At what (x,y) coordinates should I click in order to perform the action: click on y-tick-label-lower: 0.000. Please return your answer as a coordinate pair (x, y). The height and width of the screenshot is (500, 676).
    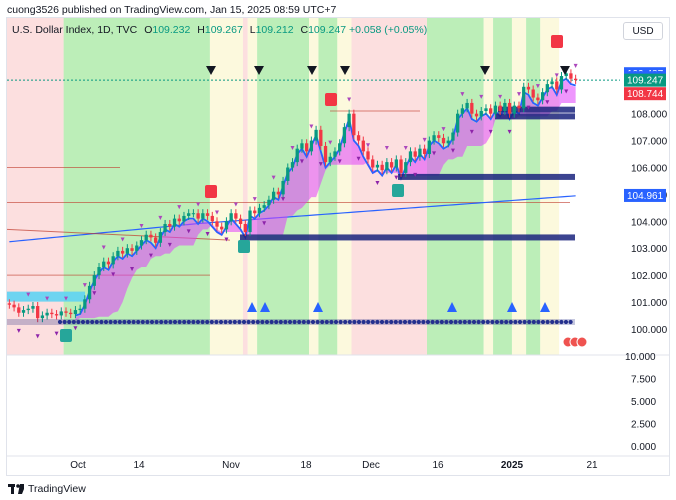
    Looking at the image, I should click on (643, 447).